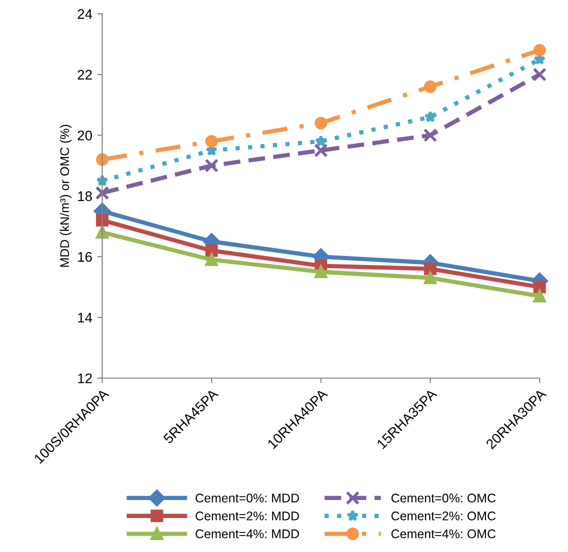  Describe the element at coordinates (66, 195) in the screenshot. I see `y-axis-title: MDD (kN/m³) or OMC (%)` at that location.